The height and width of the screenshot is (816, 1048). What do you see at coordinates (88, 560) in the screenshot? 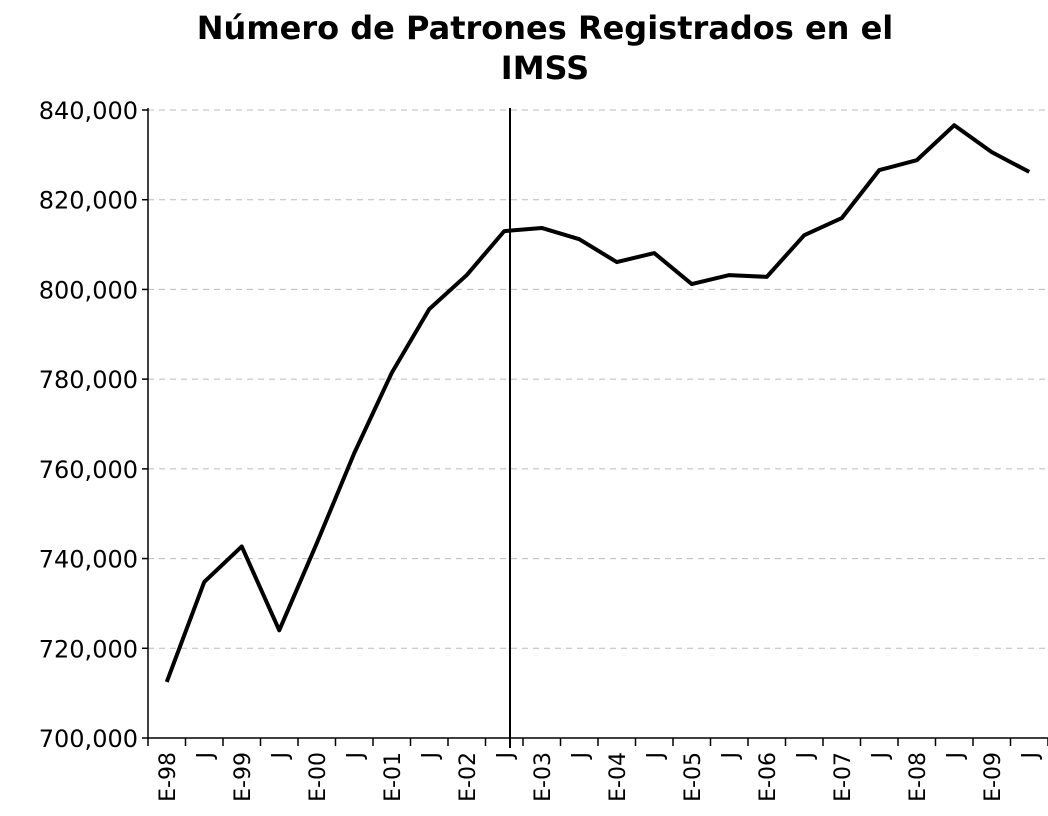
I see `y-tick-label: 740,000` at bounding box center [88, 560].